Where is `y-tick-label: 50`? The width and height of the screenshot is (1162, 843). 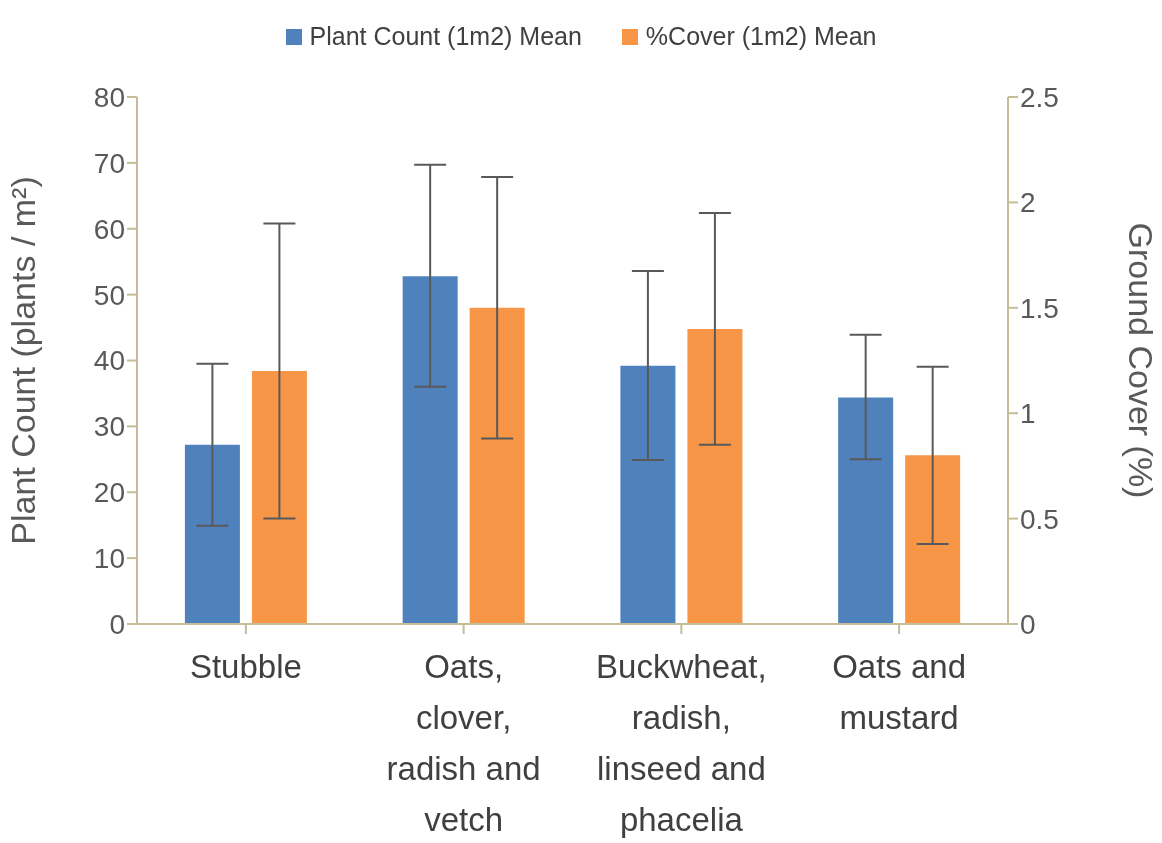
y-tick-label: 50 is located at coordinates (109, 295).